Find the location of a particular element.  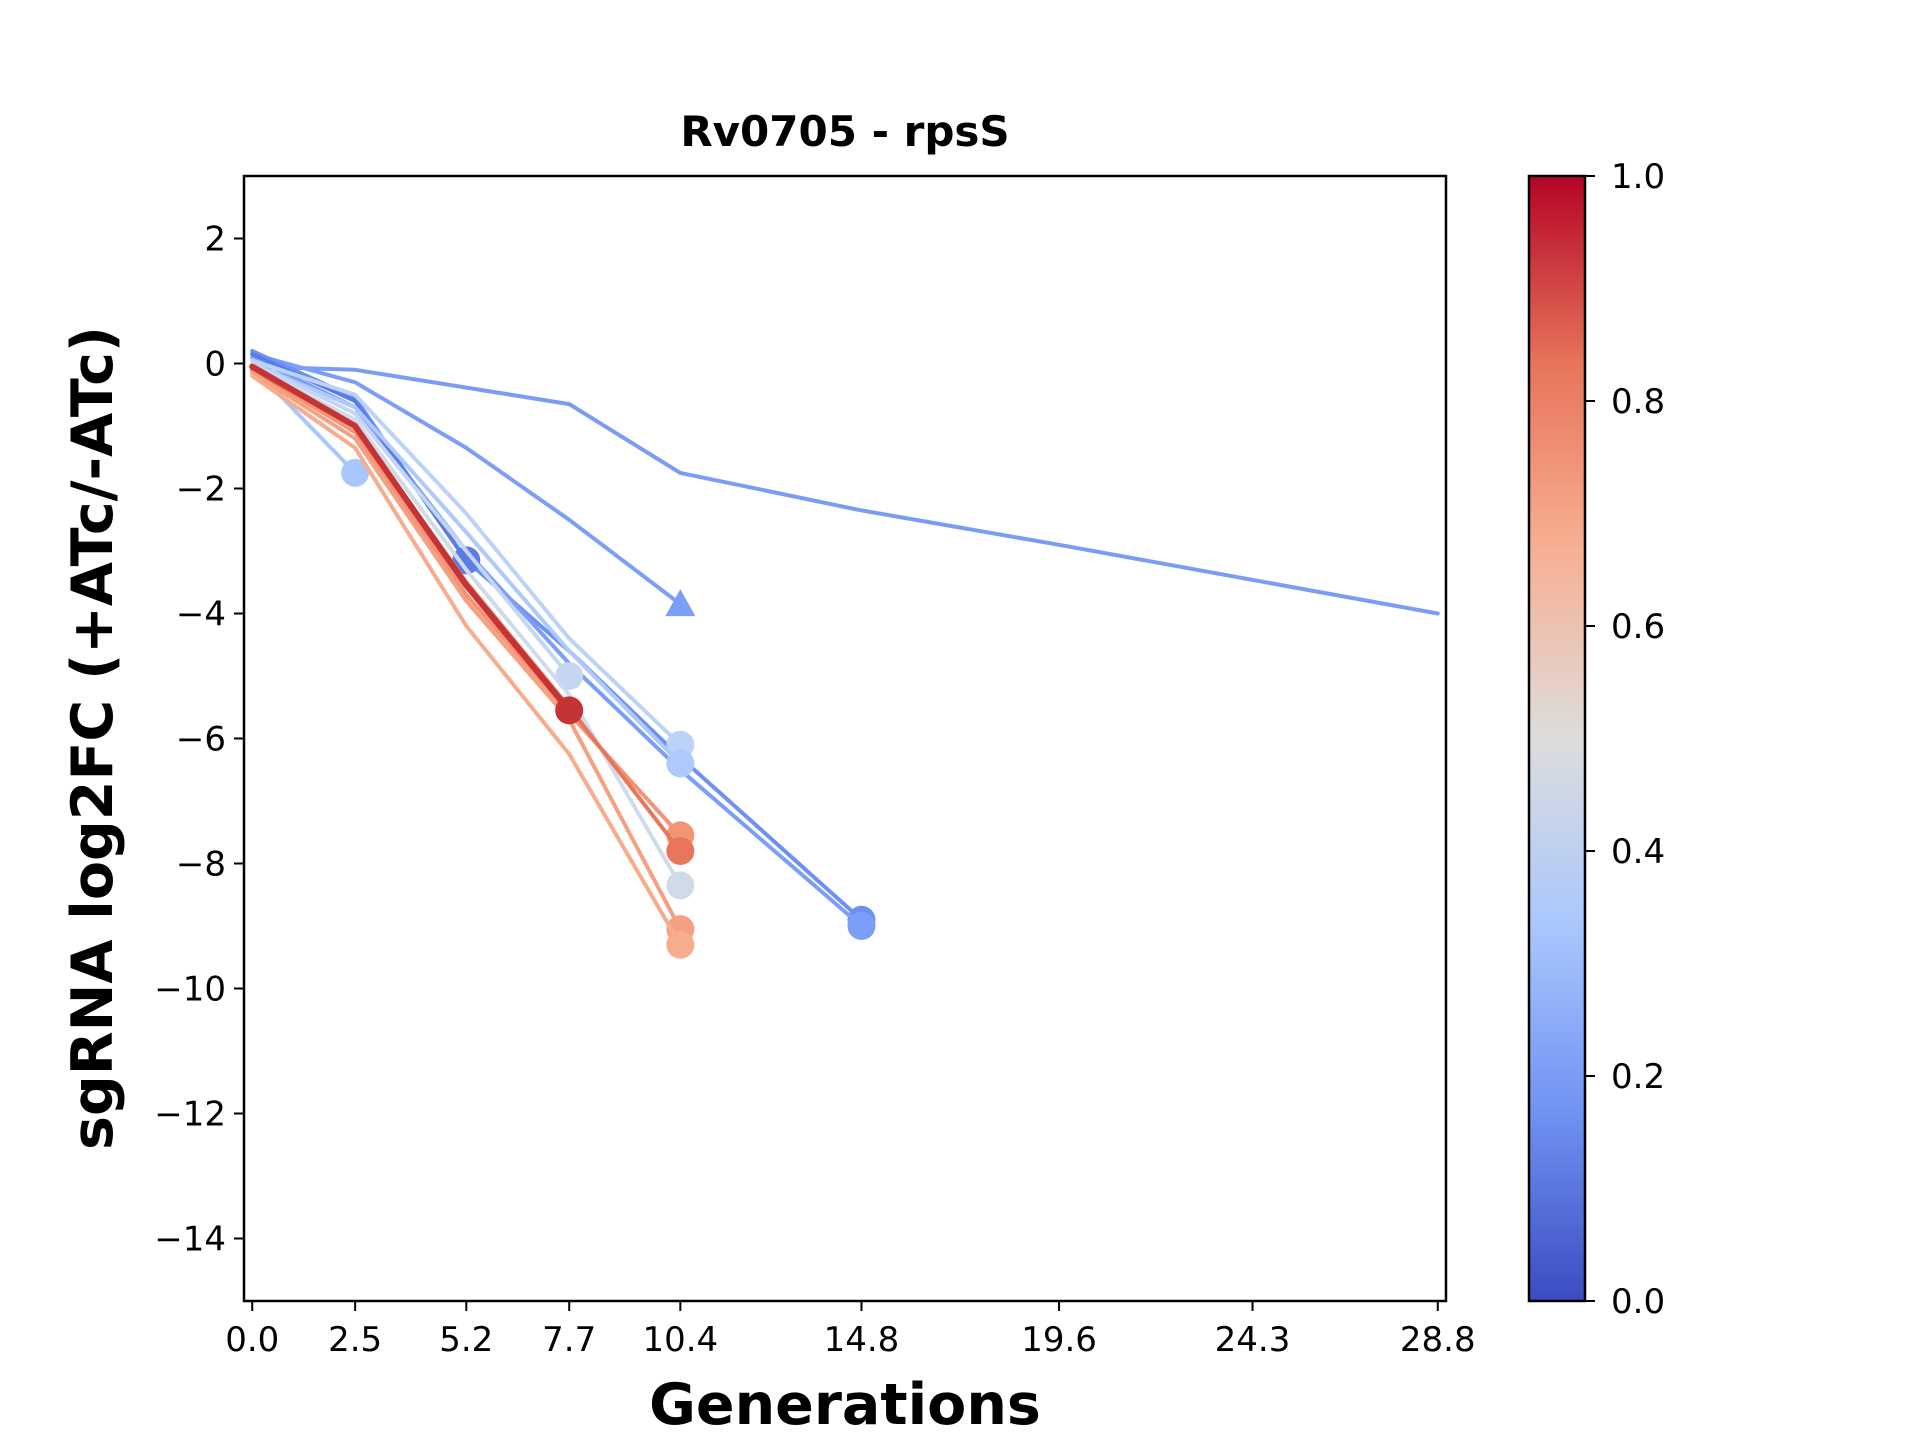

colorbar-tick-label: 0.8 is located at coordinates (1638, 402).